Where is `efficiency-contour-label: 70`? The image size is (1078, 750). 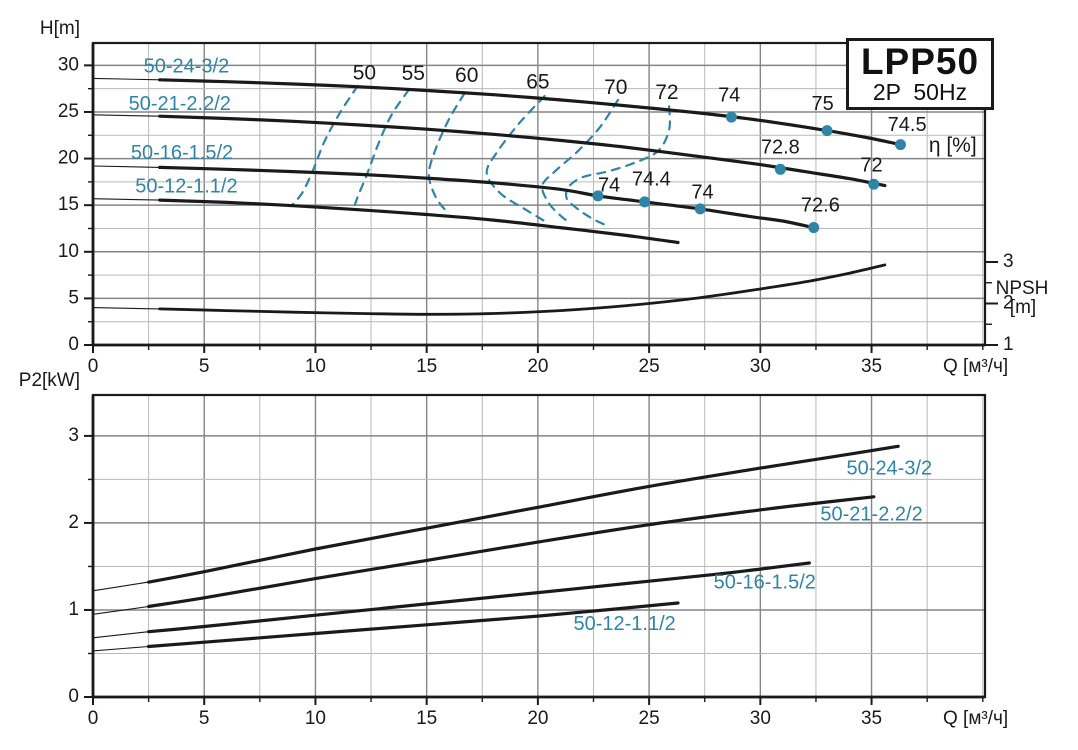 efficiency-contour-label: 70 is located at coordinates (615, 87).